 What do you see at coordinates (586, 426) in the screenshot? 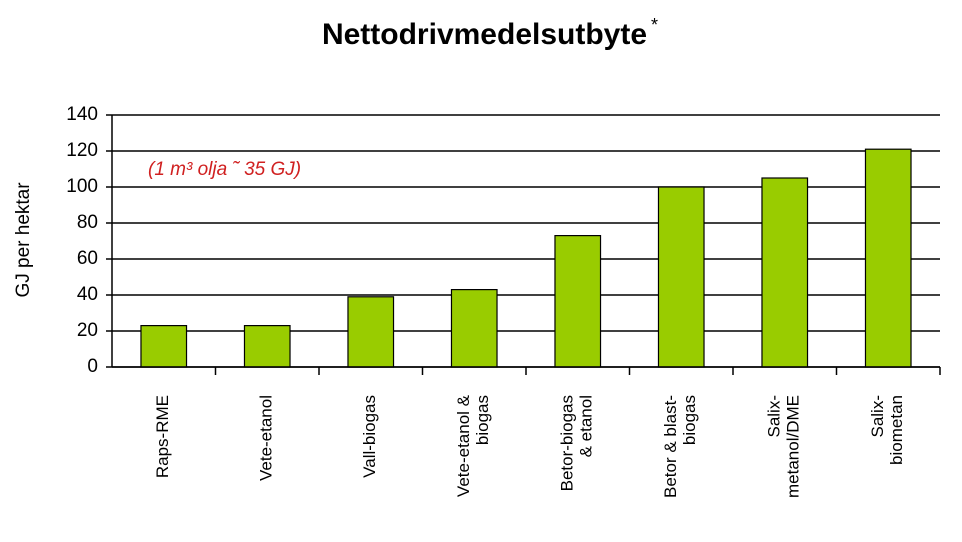
I see `x-tick-label: & etanol` at bounding box center [586, 426].